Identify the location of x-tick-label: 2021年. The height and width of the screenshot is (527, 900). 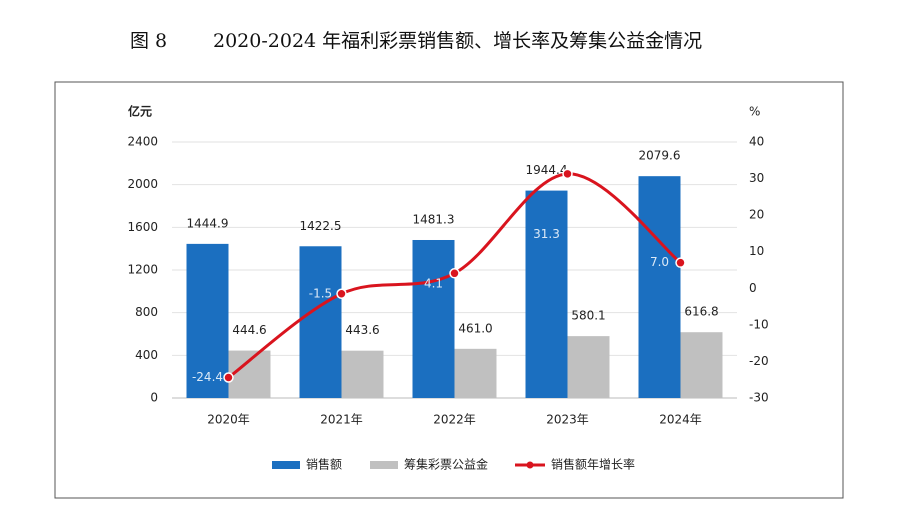
(341, 420).